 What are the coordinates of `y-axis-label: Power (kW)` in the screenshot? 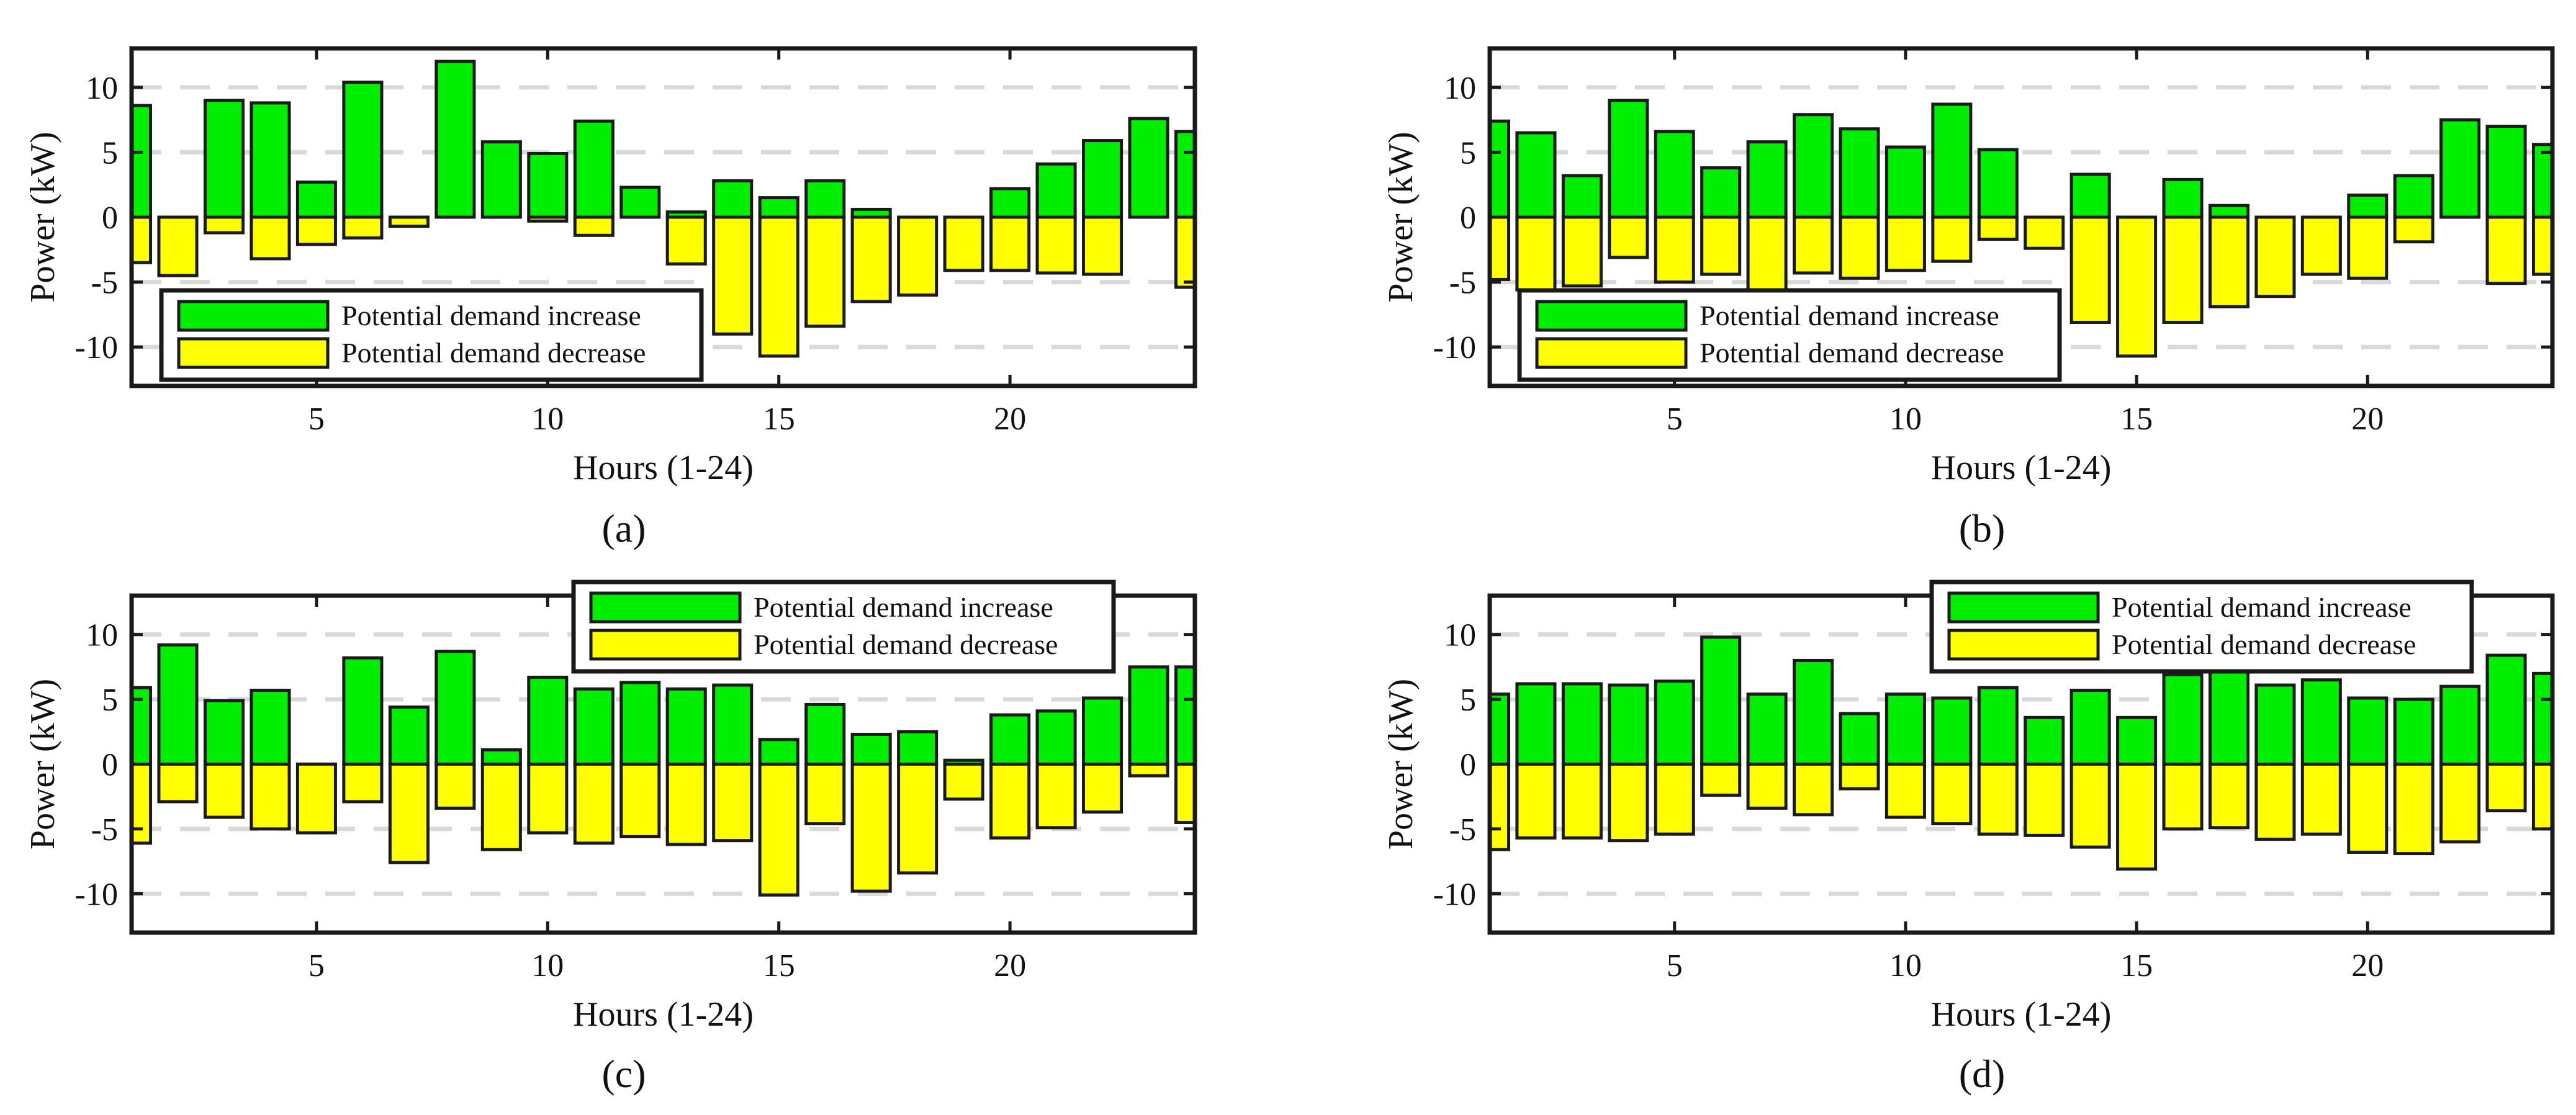 It's located at (1401, 764).